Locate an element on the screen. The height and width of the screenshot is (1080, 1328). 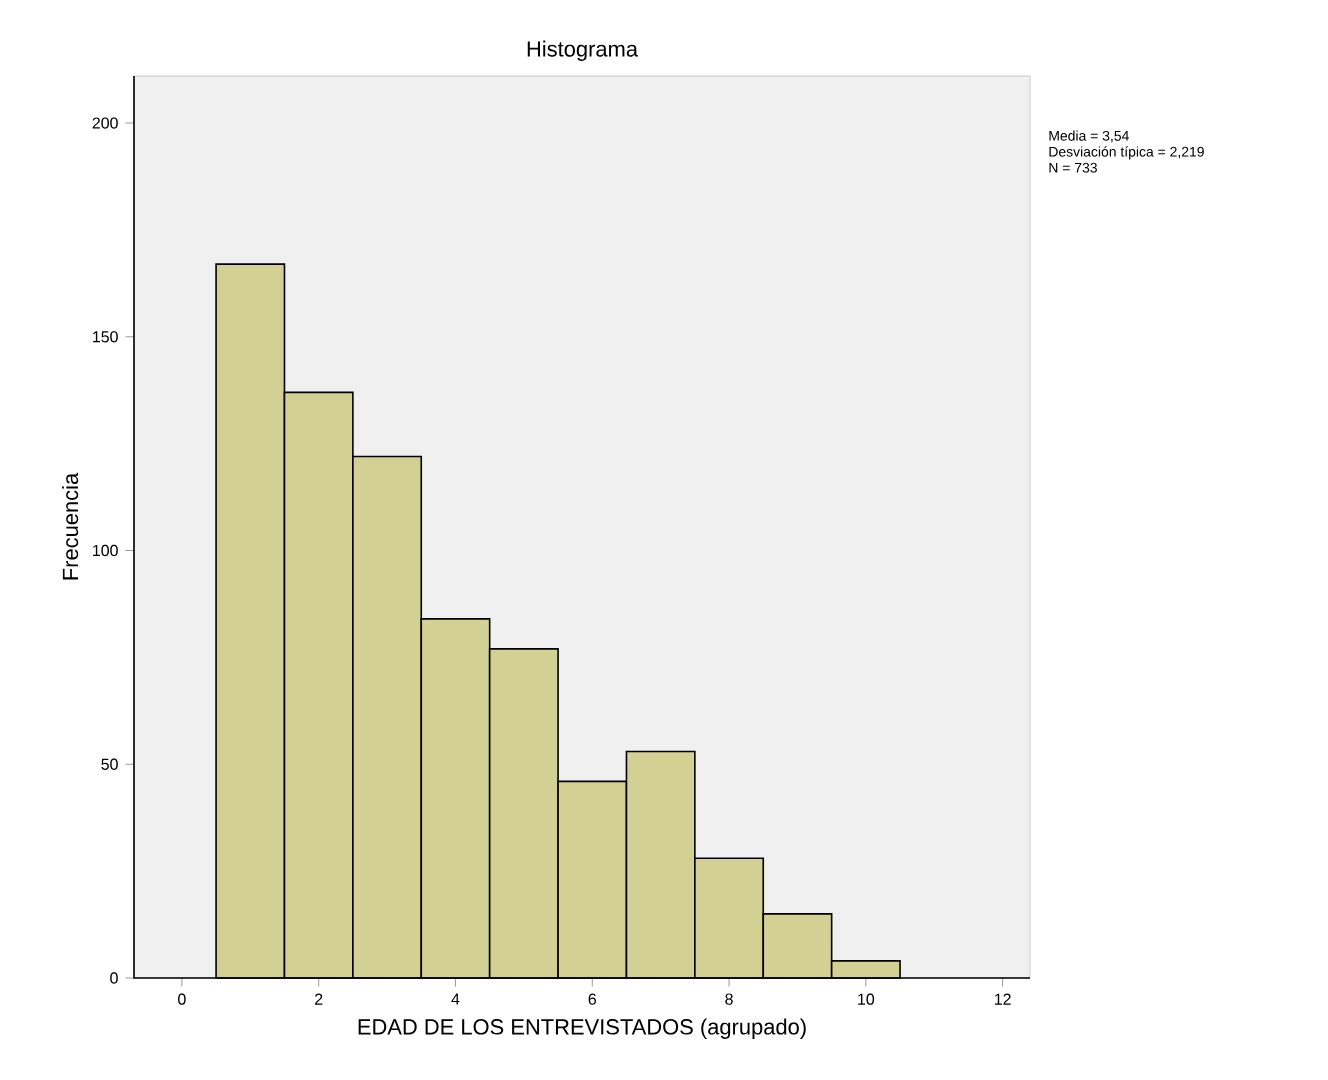
x-axis-title: EDAD DE LOS ENTREVISTADOS (agrupado) is located at coordinates (582, 1028).